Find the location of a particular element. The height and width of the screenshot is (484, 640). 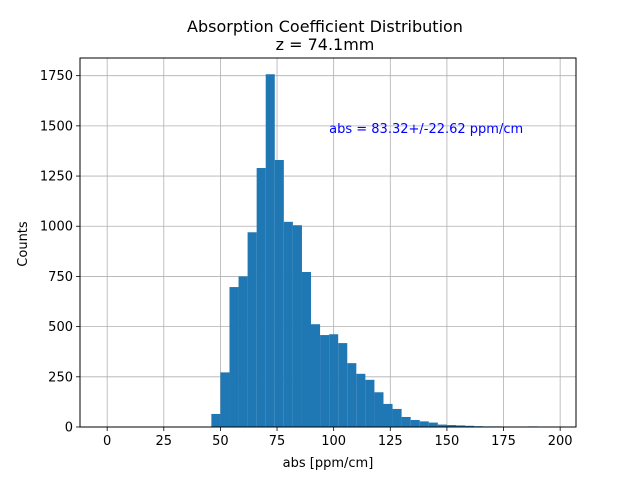

x-tick-label: 25 is located at coordinates (164, 441).